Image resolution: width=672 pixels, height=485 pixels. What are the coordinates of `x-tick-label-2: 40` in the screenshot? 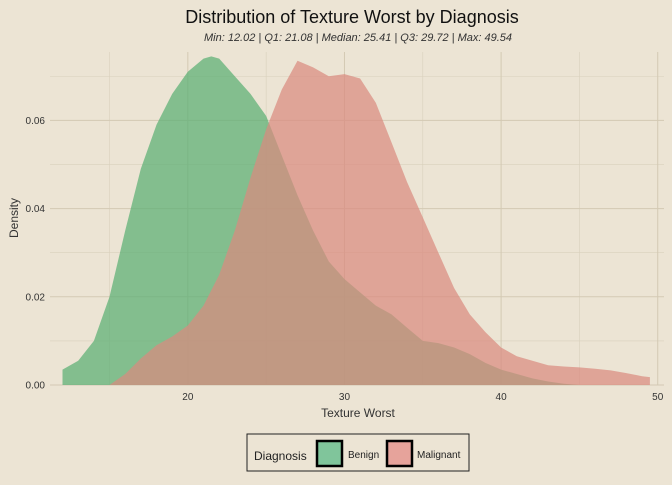 It's located at (502, 397).